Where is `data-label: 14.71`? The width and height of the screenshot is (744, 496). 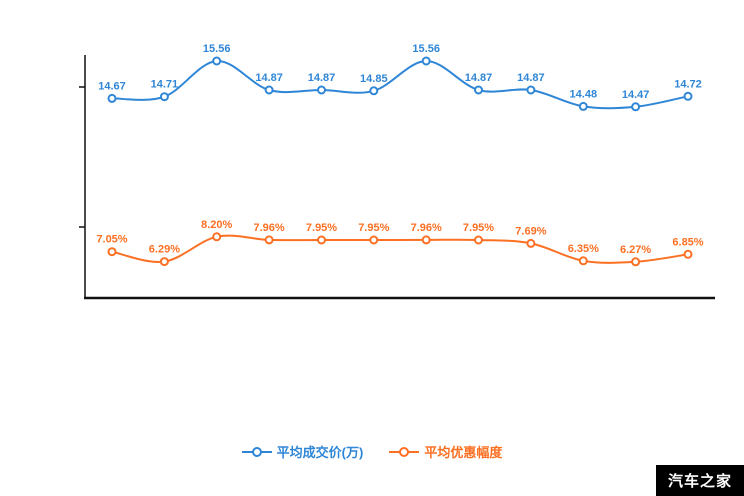
data-label: 14.71 is located at coordinates (165, 85).